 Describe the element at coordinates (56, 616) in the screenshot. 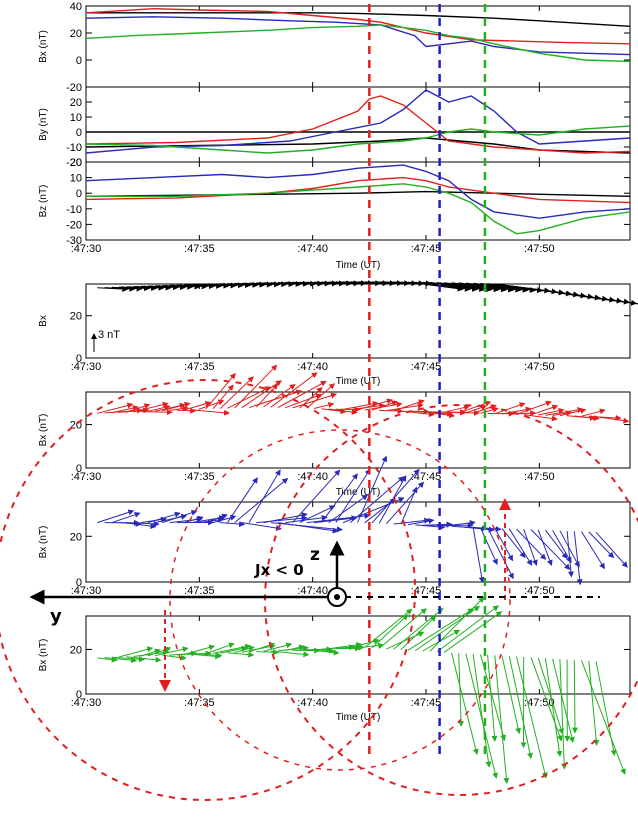

I see `y-axis-label: y` at that location.